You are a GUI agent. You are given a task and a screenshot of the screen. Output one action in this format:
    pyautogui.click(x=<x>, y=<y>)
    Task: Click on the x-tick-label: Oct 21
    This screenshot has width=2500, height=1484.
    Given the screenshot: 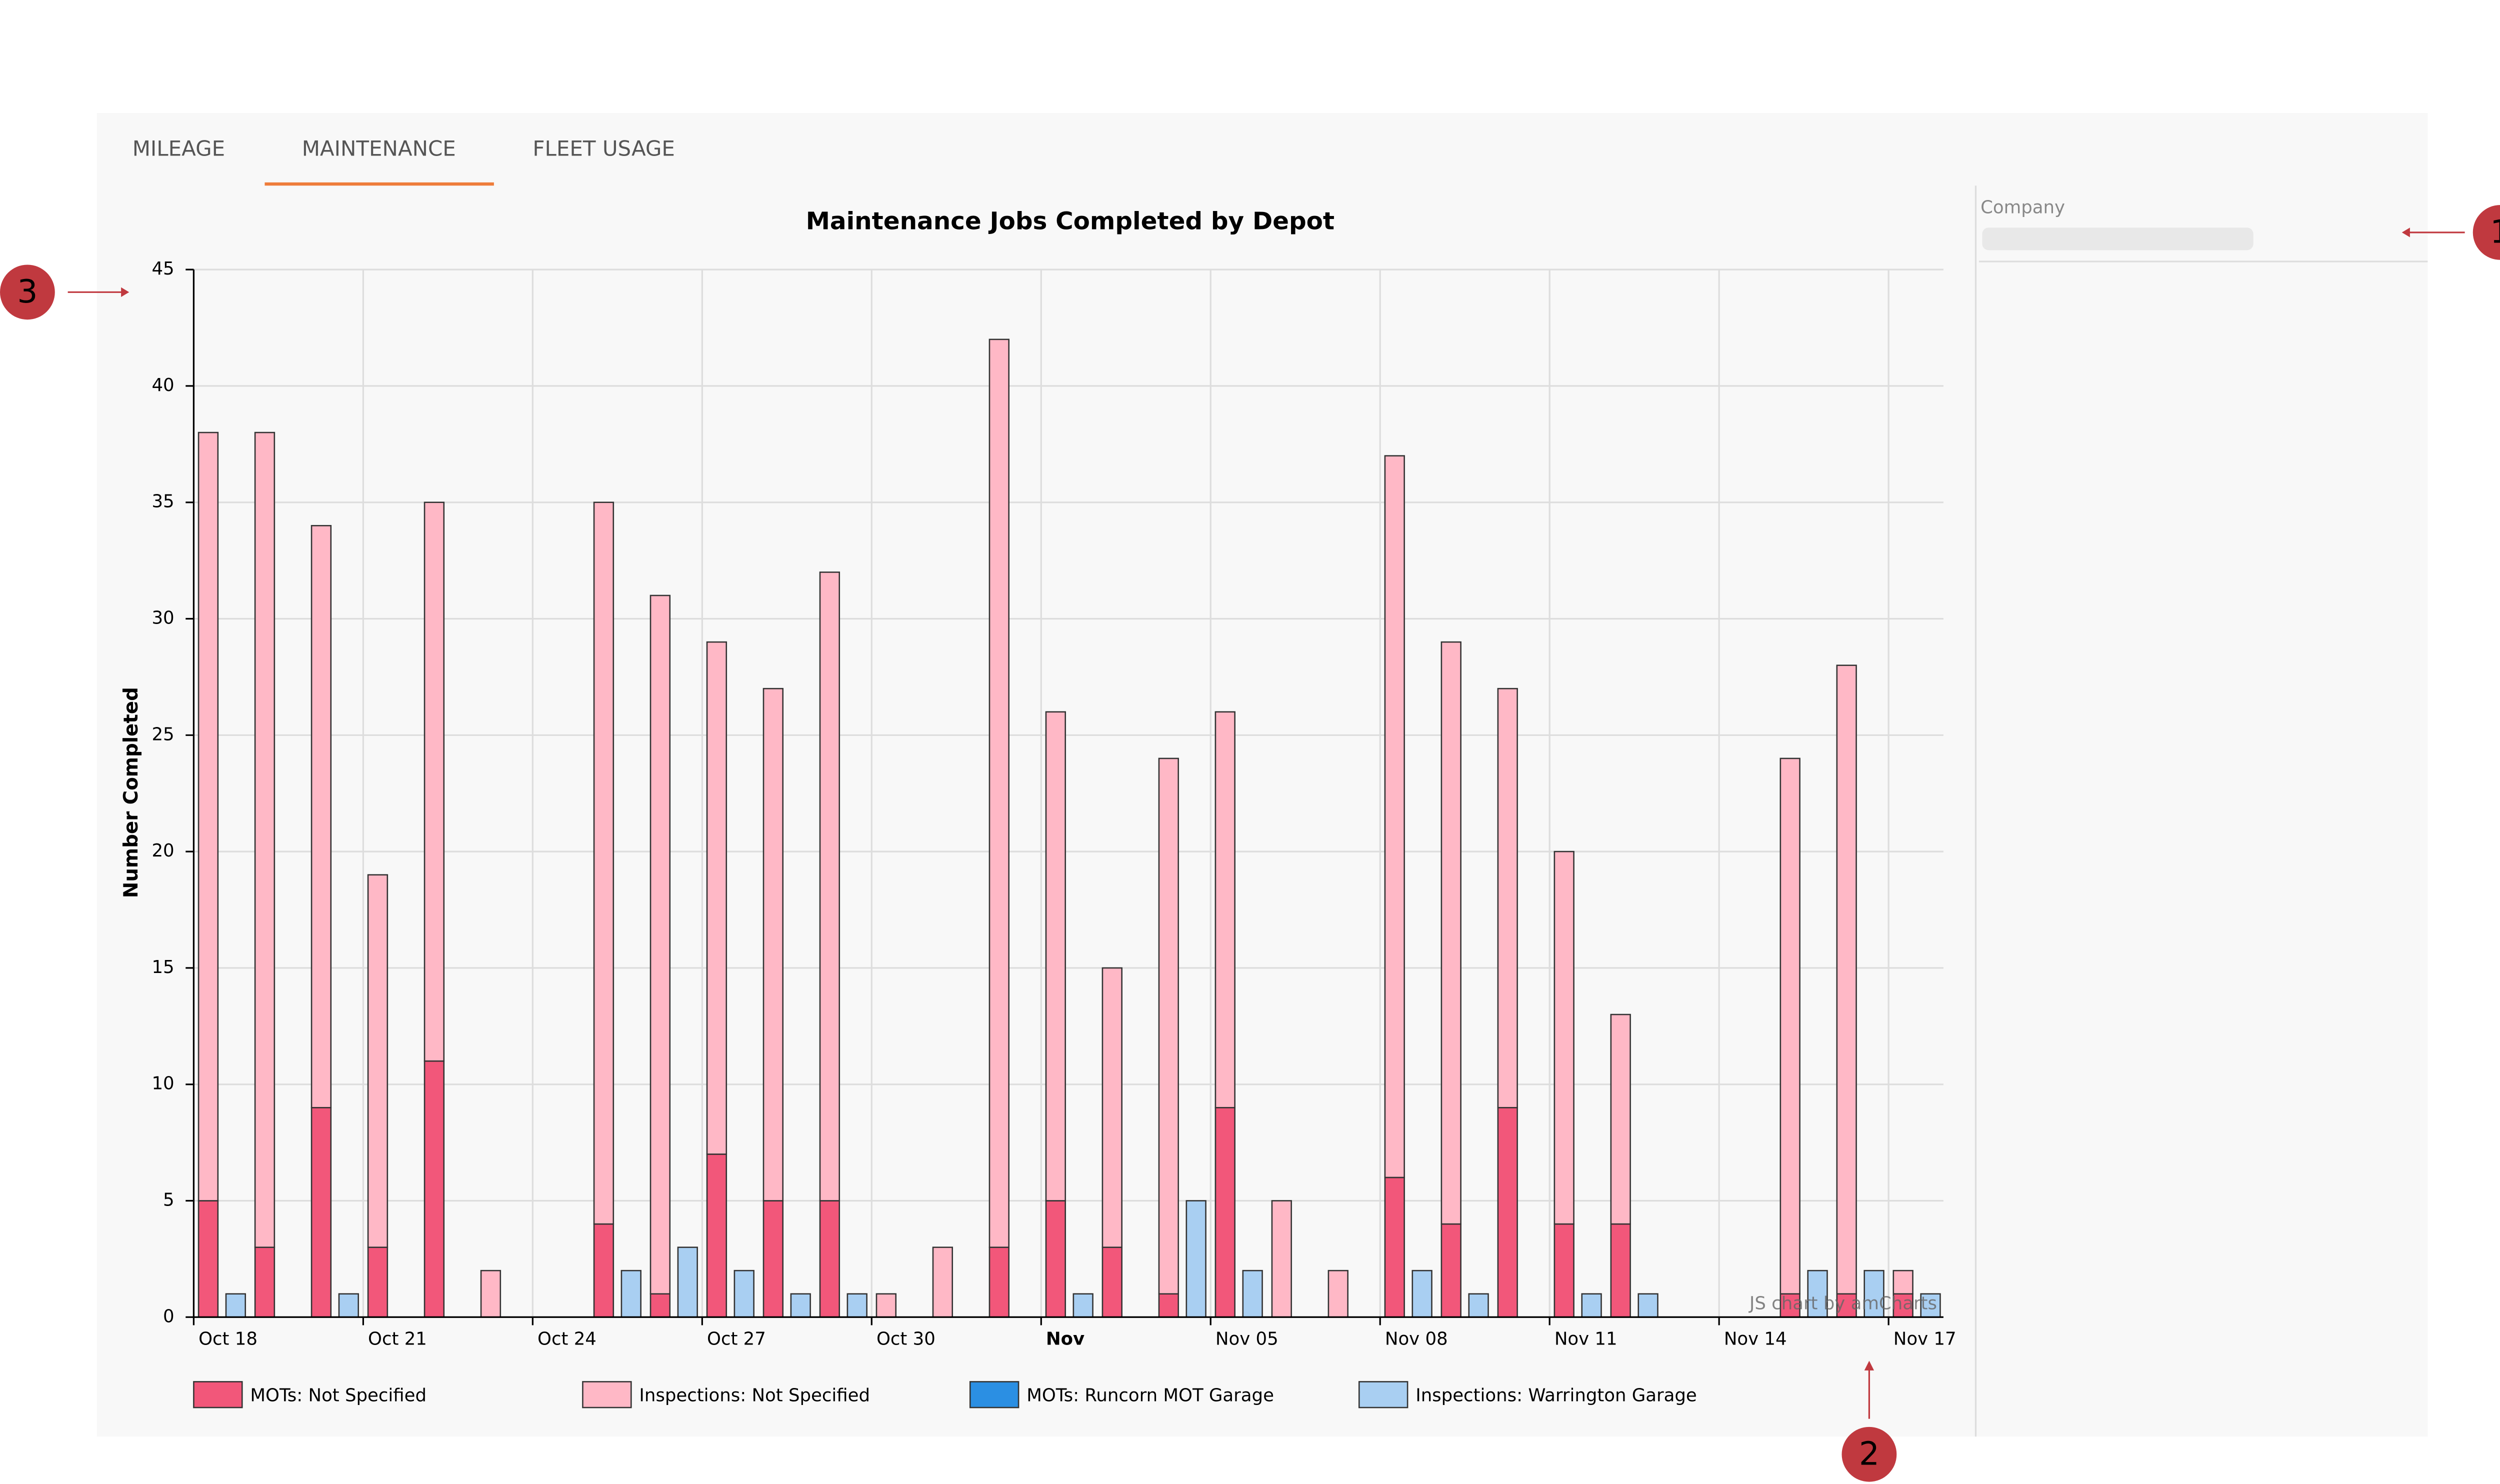 What is the action you would take?
    pyautogui.click(x=397, y=1338)
    